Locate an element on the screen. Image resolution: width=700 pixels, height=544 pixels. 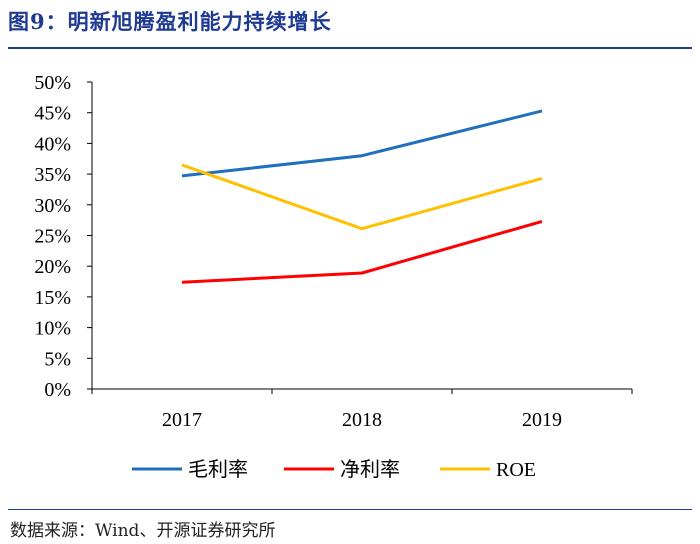
legend-label: 毛利率 is located at coordinates (218, 469).